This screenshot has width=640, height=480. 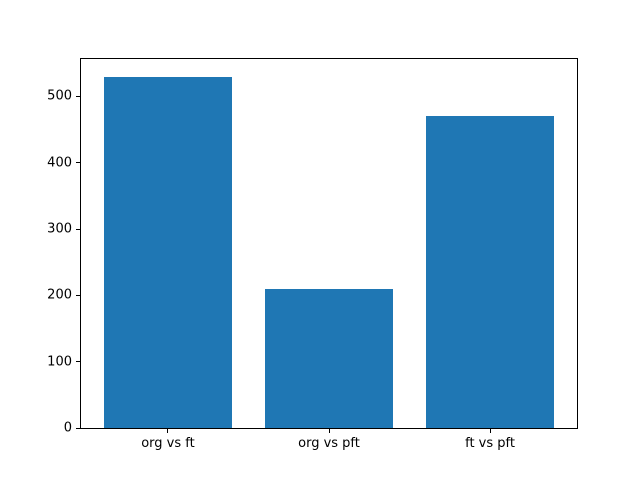 What do you see at coordinates (59, 229) in the screenshot?
I see `y-tick-label: 300` at bounding box center [59, 229].